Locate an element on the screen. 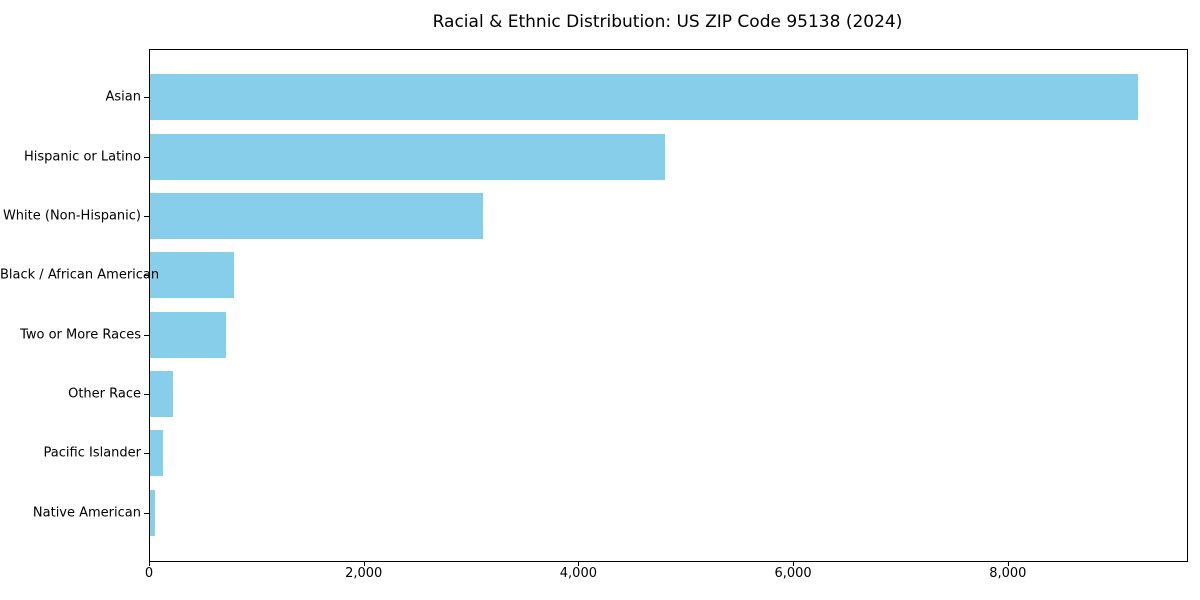  x-tick-label-8-000: 8,000 is located at coordinates (1008, 573).